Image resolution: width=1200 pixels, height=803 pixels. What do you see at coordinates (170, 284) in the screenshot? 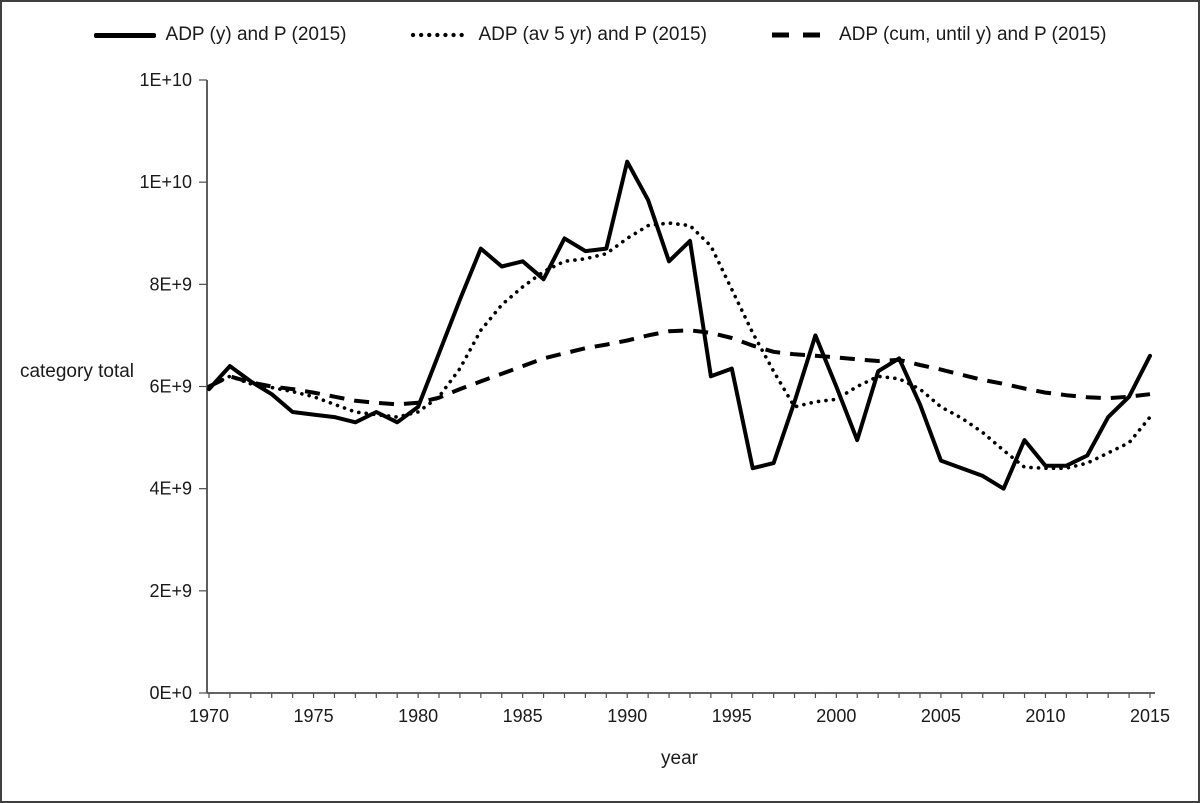
I see `y-axis-tick-label: 8E+9` at bounding box center [170, 284].